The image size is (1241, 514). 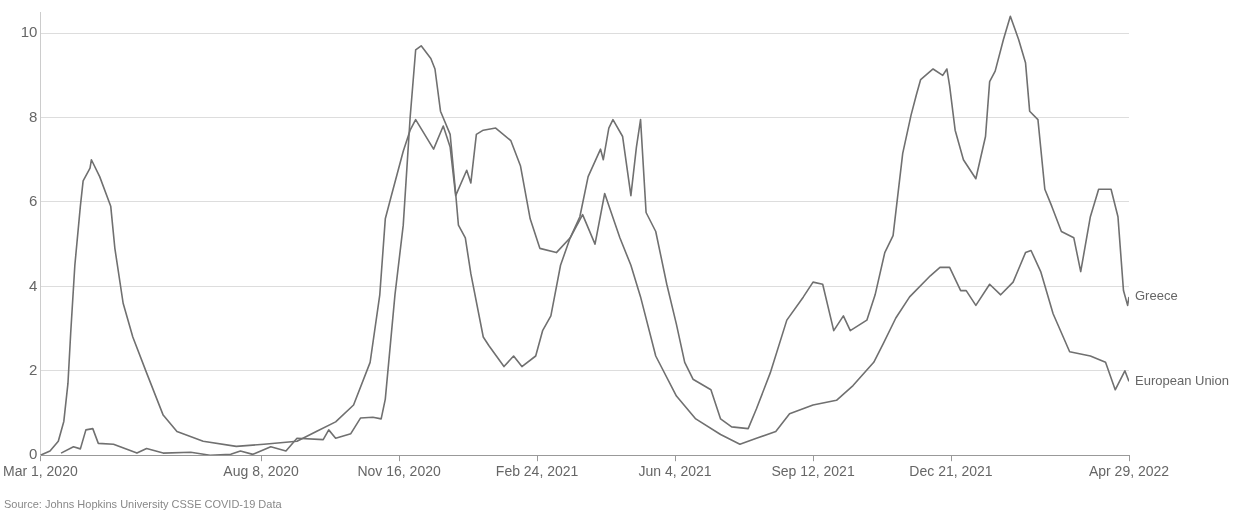 I want to click on x-tick-label: Jun 4, 2021, so click(x=675, y=471).